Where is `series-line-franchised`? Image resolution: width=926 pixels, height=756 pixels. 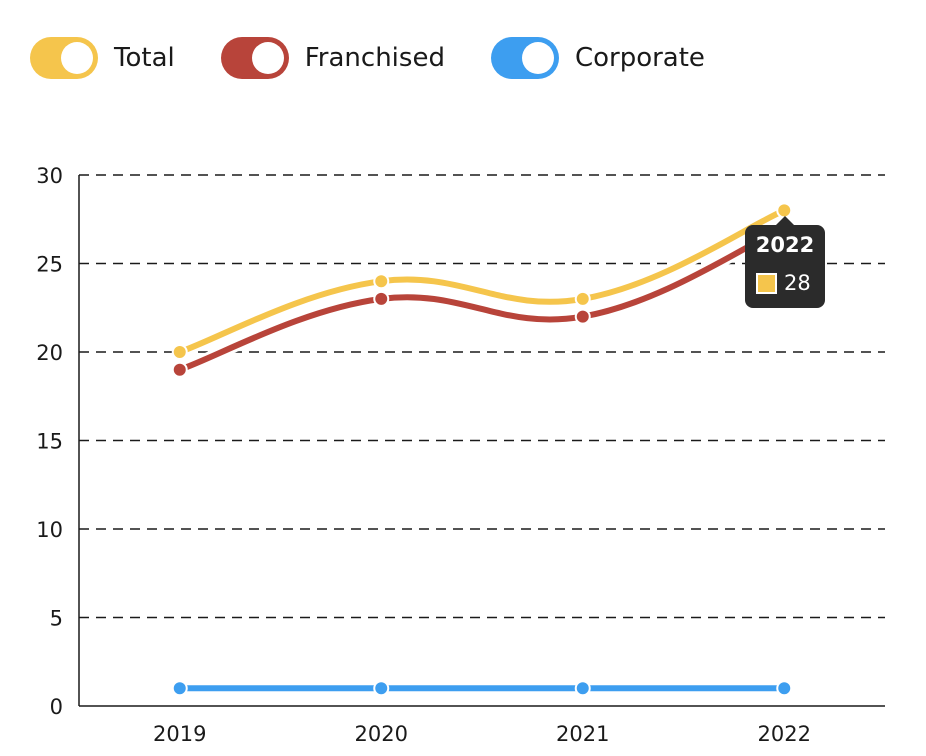
series-line-franchised is located at coordinates (482, 299).